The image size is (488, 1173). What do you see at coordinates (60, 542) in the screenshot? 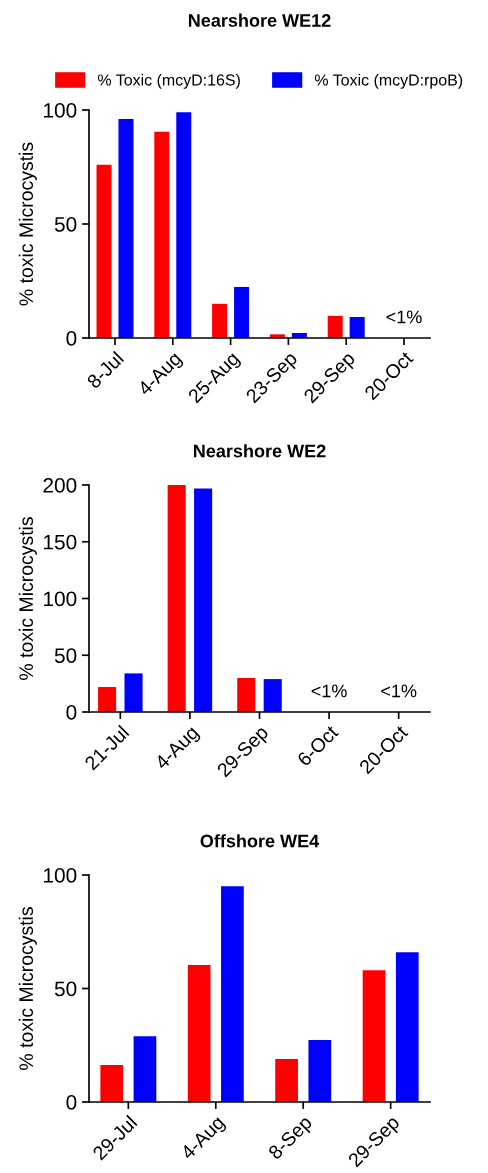
I see `y-tick-label: 150` at bounding box center [60, 542].